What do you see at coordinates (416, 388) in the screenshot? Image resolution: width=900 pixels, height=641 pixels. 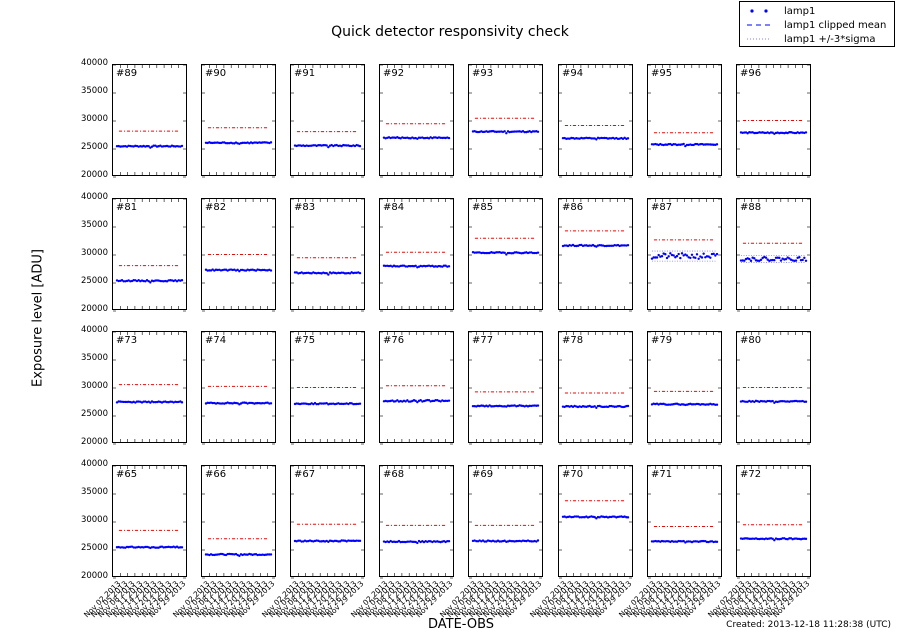 I see `detector-panel: #76` at bounding box center [416, 388].